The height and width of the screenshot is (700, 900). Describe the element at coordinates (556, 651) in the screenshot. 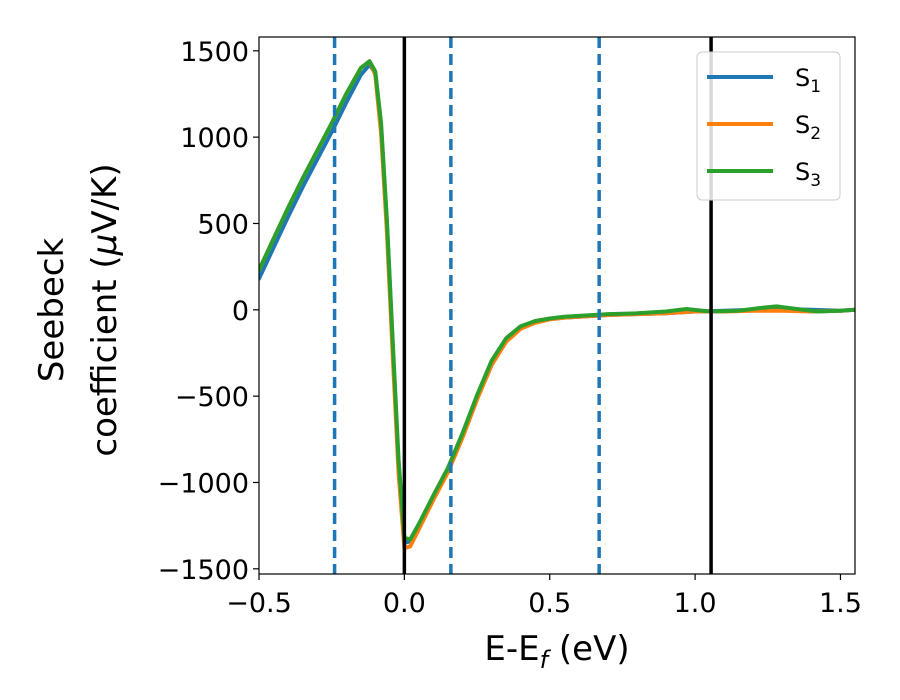

I see `x-axis-label: E-Ef (eV)` at that location.